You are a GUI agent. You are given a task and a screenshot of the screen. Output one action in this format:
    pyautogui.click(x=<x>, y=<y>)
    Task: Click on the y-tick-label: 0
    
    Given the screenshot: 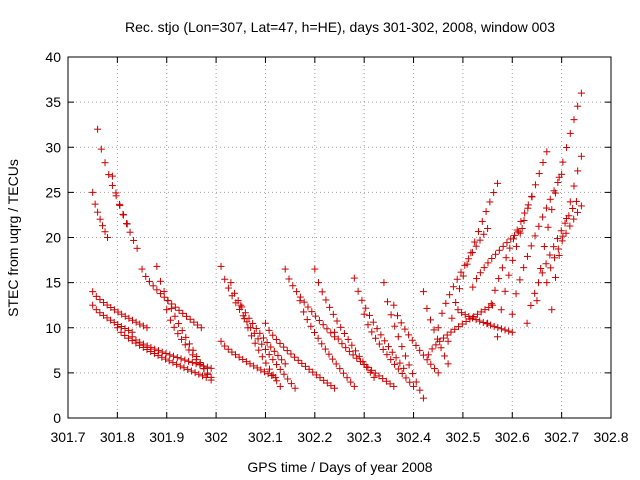 What is the action you would take?
    pyautogui.click(x=57, y=418)
    